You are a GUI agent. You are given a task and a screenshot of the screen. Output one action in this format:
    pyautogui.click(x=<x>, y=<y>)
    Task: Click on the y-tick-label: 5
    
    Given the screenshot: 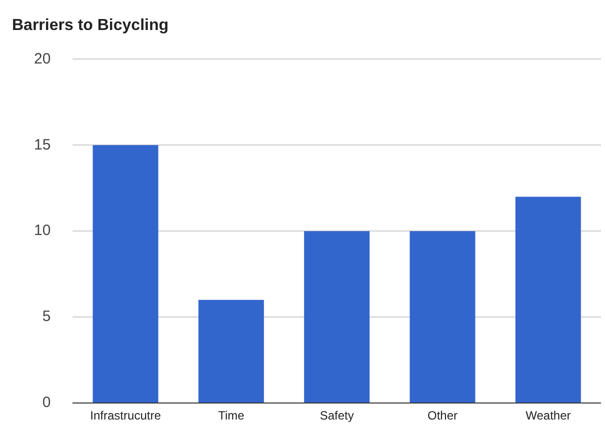 What is the action you would take?
    pyautogui.click(x=46, y=317)
    